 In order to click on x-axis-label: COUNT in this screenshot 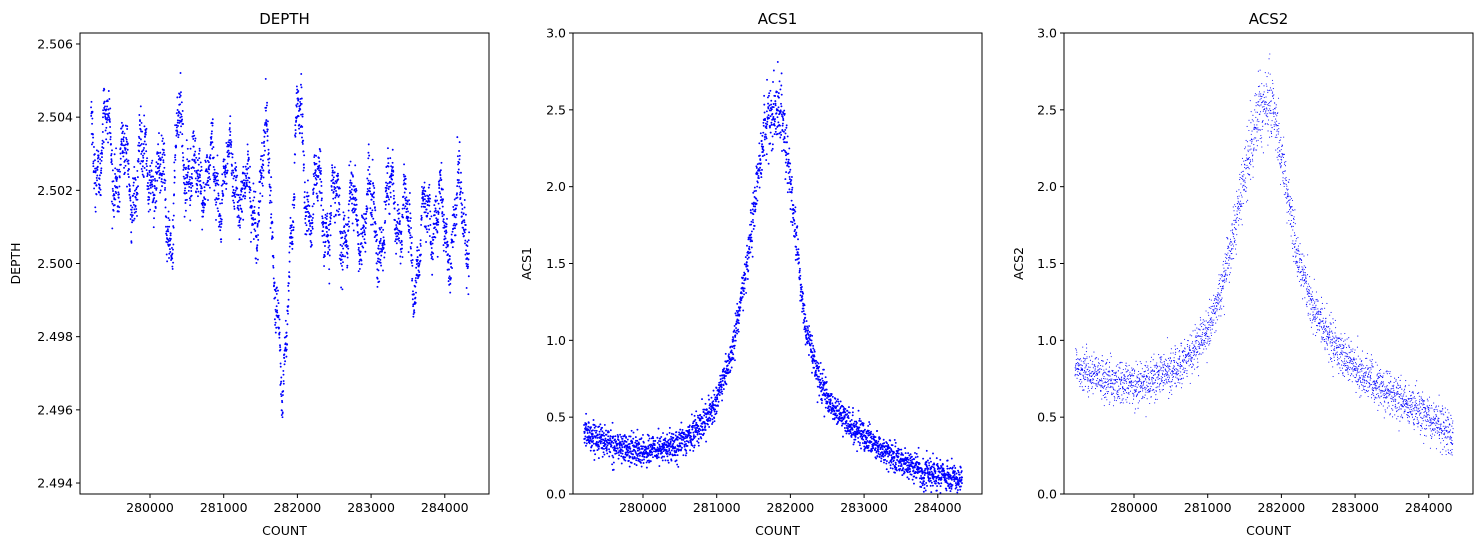, I will do `click(284, 530)`.